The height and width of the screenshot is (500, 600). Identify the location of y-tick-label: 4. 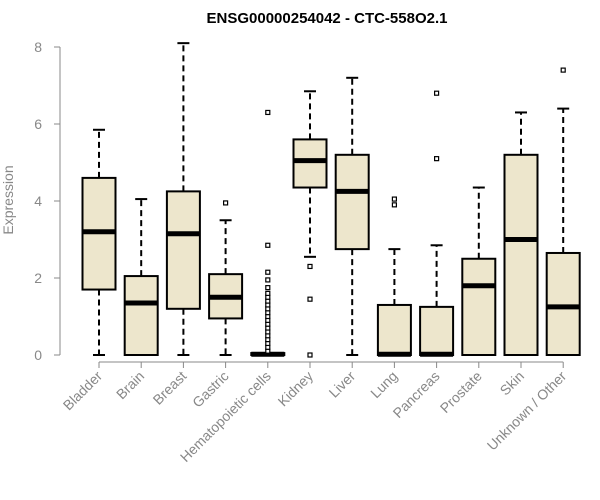
(38, 201).